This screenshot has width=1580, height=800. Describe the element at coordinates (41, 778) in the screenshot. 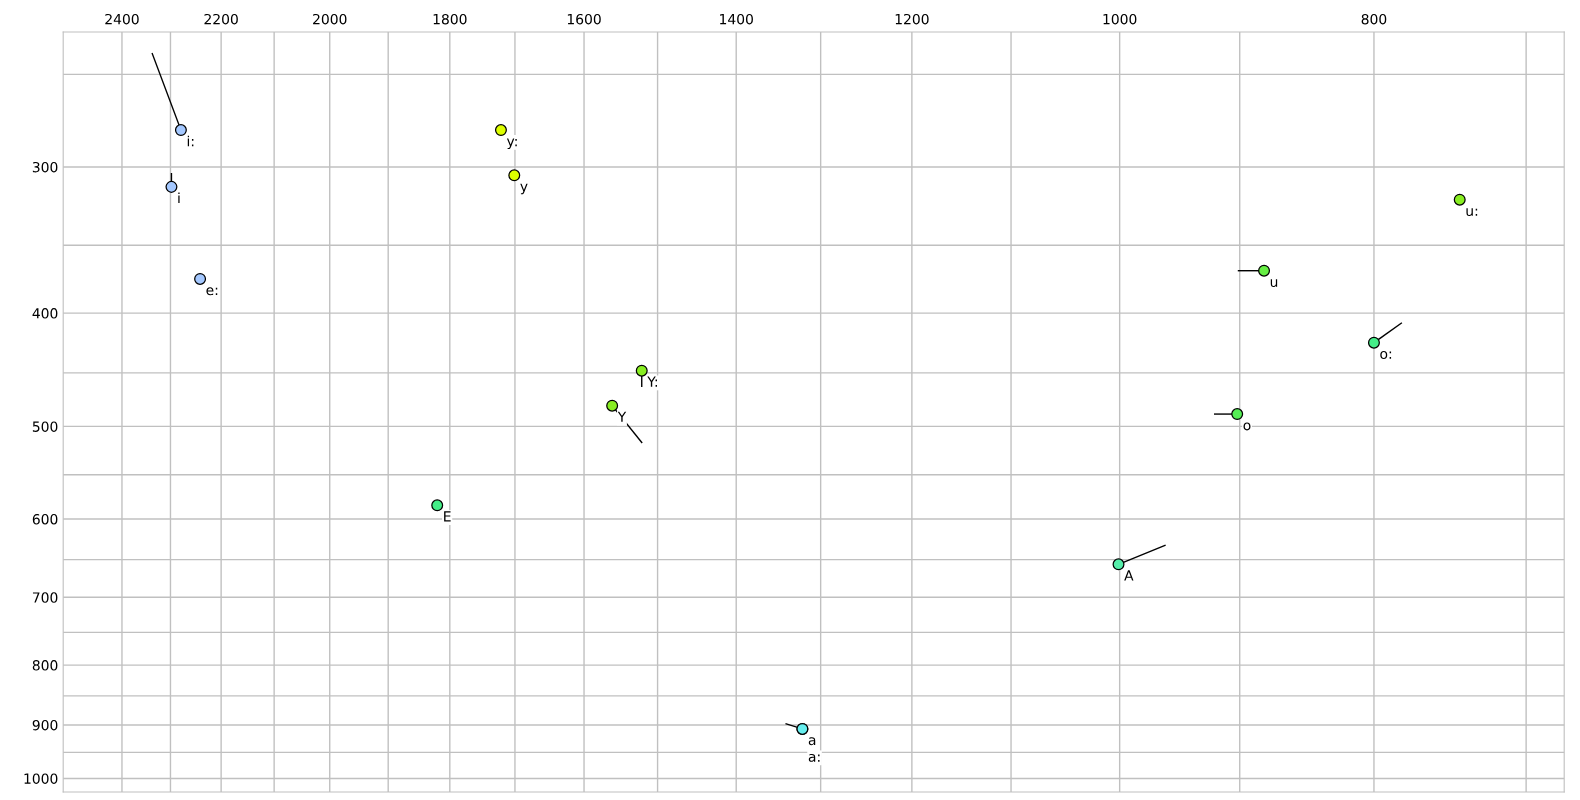

I see `y-tick-label: 1000` at that location.